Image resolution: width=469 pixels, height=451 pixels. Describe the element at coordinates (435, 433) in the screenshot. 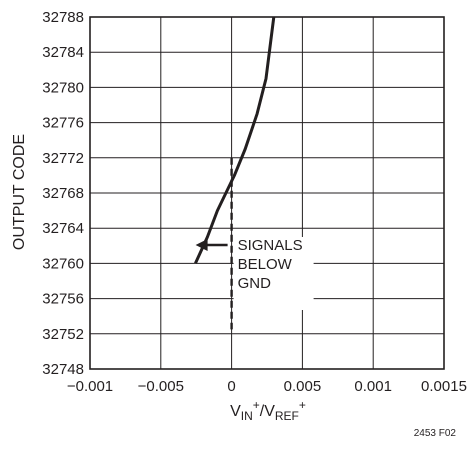

I see `figure-code: 2453 F02` at that location.